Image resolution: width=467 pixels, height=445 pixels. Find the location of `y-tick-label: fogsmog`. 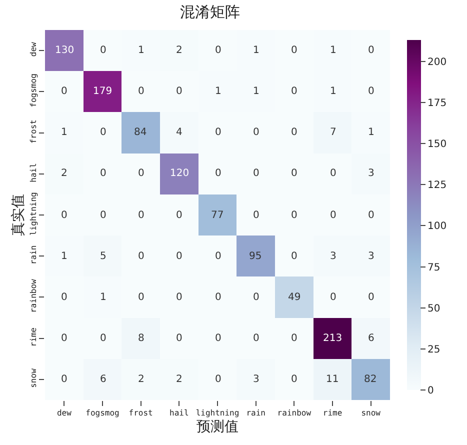

y-tick-label: fogsmog is located at coordinates (33, 90).